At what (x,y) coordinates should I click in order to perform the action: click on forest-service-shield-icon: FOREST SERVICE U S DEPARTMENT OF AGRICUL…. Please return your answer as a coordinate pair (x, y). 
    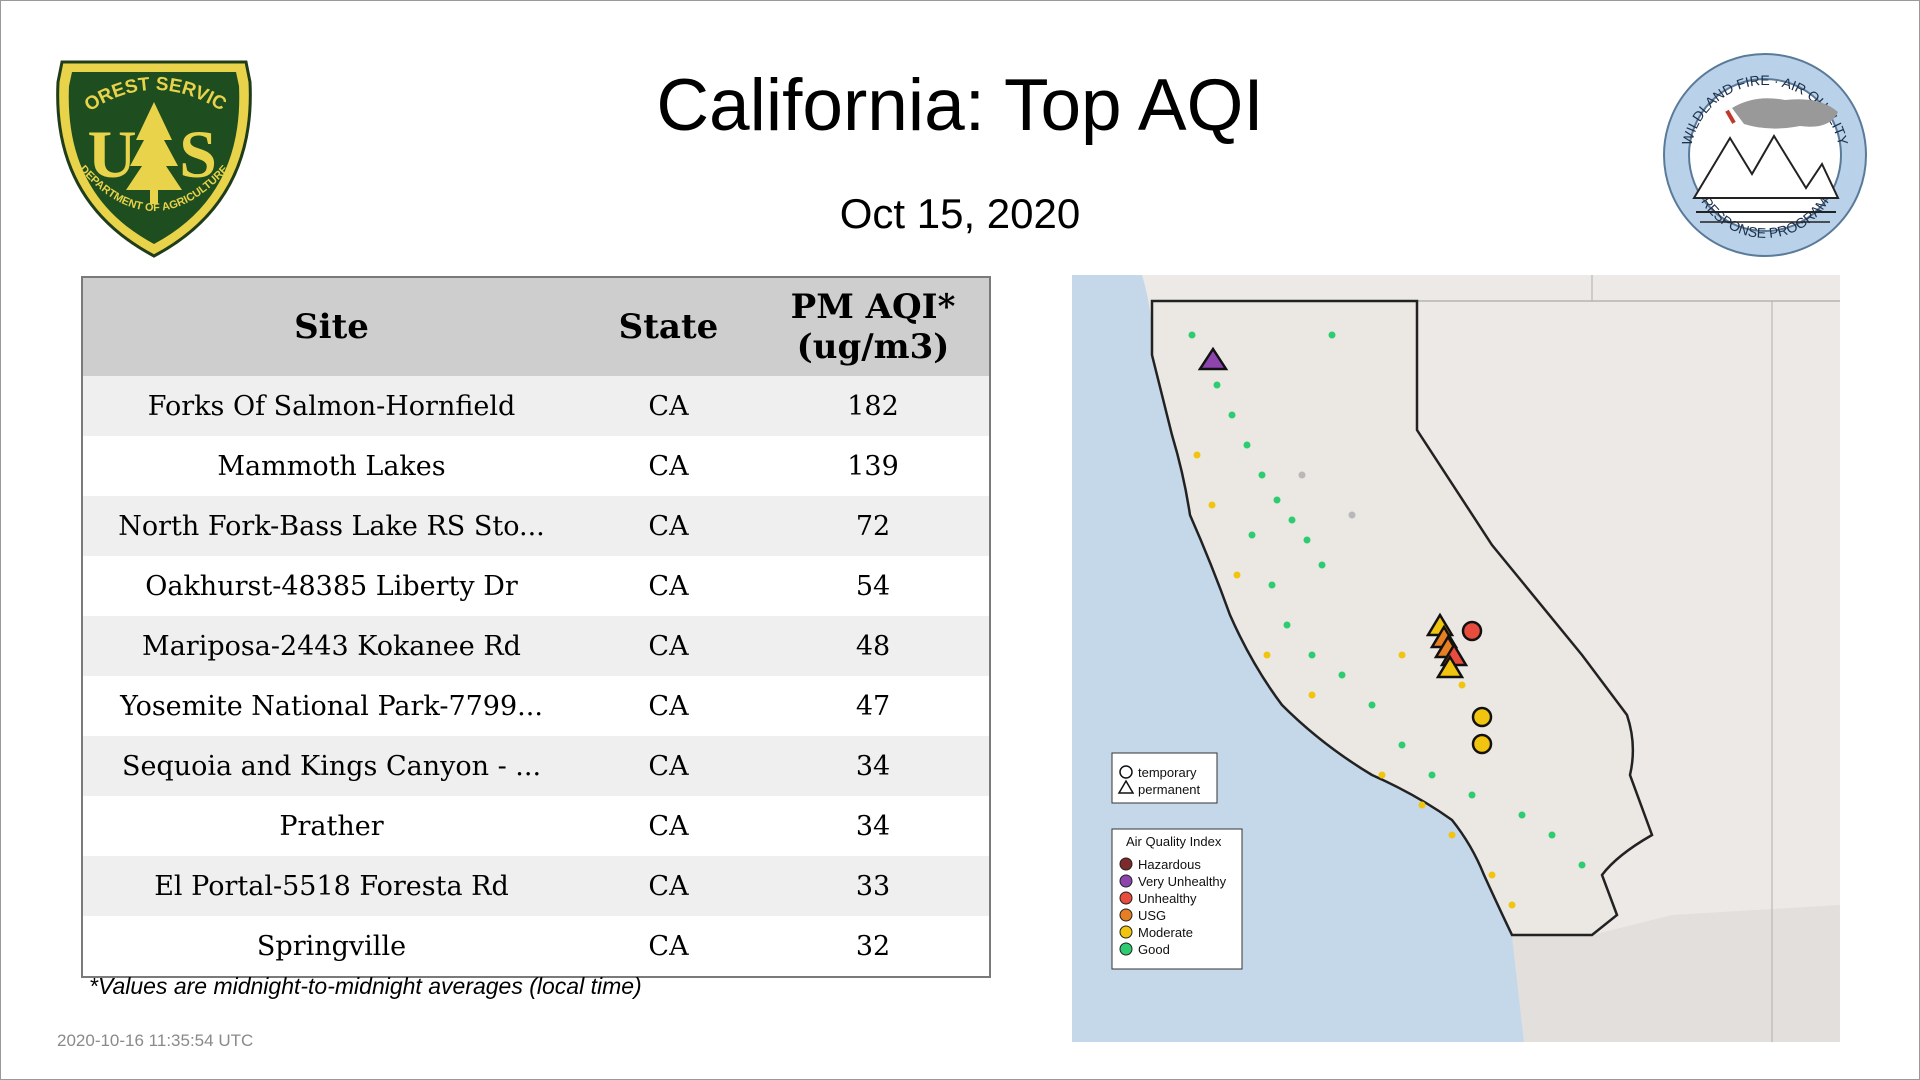
    Looking at the image, I should click on (152, 155).